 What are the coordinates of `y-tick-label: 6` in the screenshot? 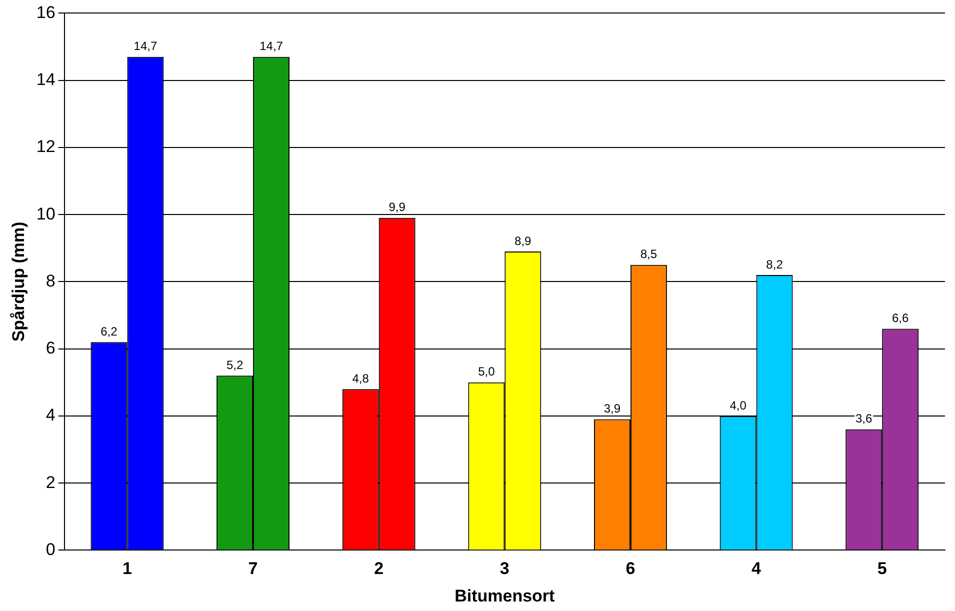 It's located at (51, 348).